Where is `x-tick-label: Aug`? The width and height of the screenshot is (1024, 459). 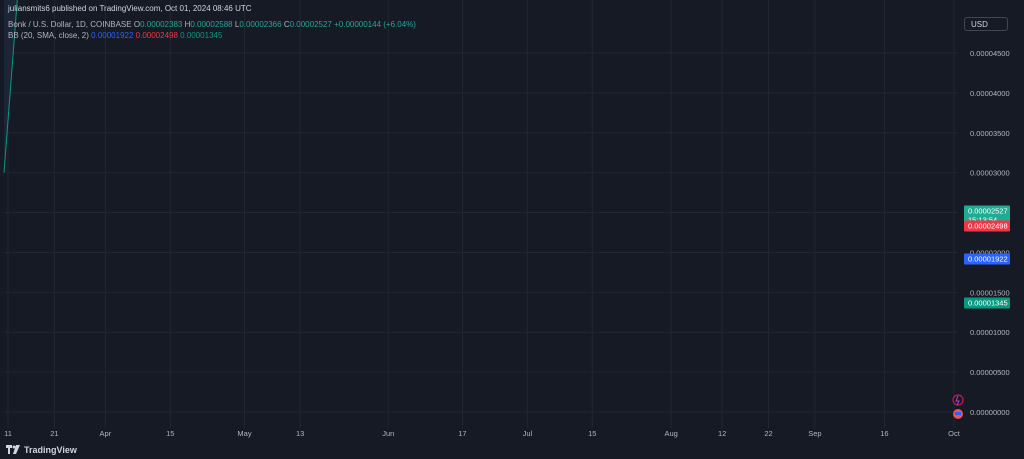
x-tick-label: Aug is located at coordinates (670, 433).